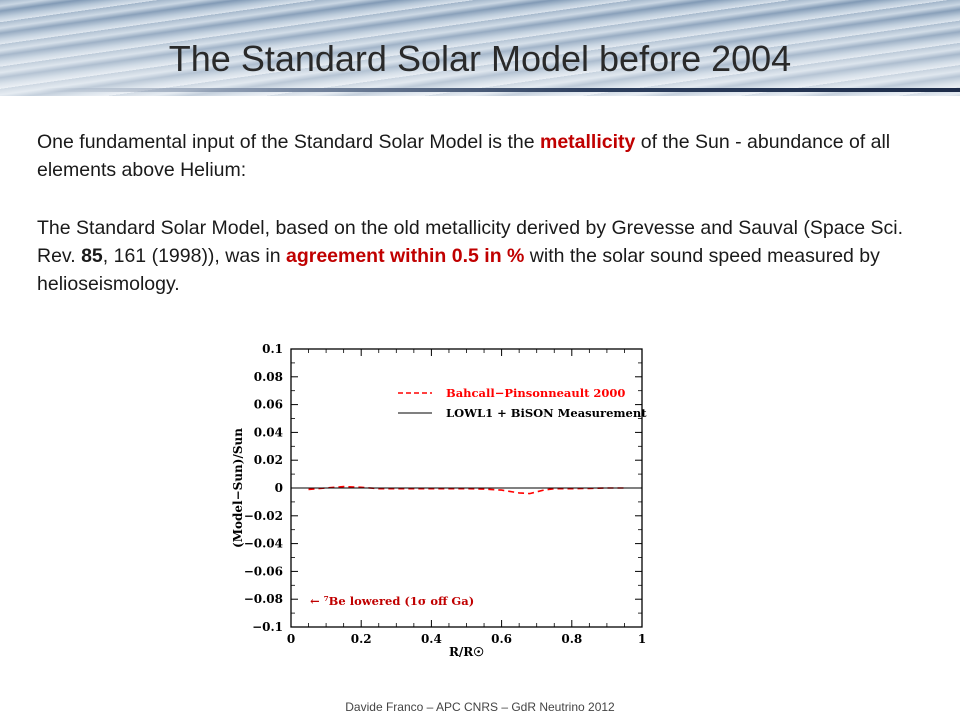 Image resolution: width=960 pixels, height=720 pixels. I want to click on y-tick-label: 0.1, so click(272, 349).